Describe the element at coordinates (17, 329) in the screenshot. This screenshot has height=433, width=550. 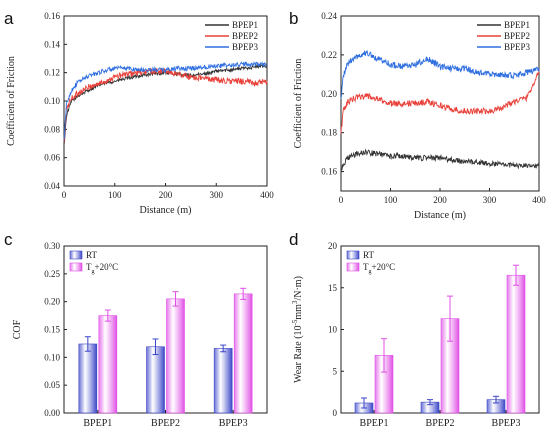
I see `y-axis-label: COF` at that location.